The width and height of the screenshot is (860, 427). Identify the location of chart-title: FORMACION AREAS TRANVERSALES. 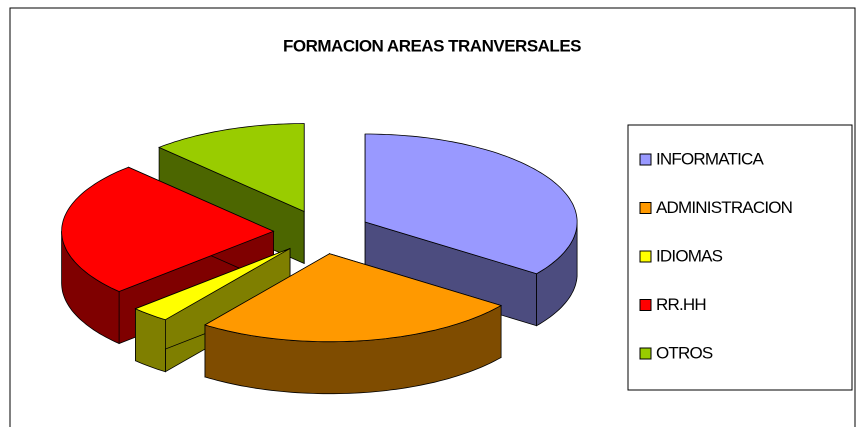
(432, 45).